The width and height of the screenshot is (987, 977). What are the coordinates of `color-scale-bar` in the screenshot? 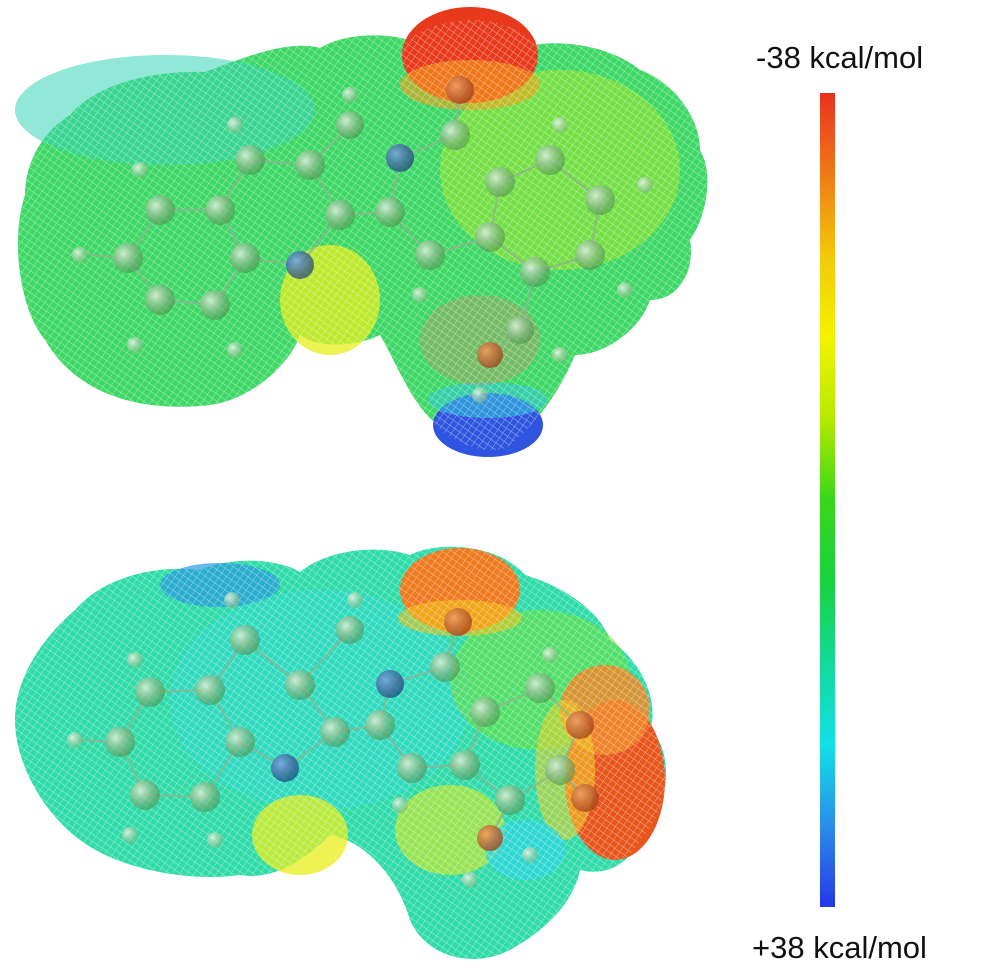 It's located at (827, 500).